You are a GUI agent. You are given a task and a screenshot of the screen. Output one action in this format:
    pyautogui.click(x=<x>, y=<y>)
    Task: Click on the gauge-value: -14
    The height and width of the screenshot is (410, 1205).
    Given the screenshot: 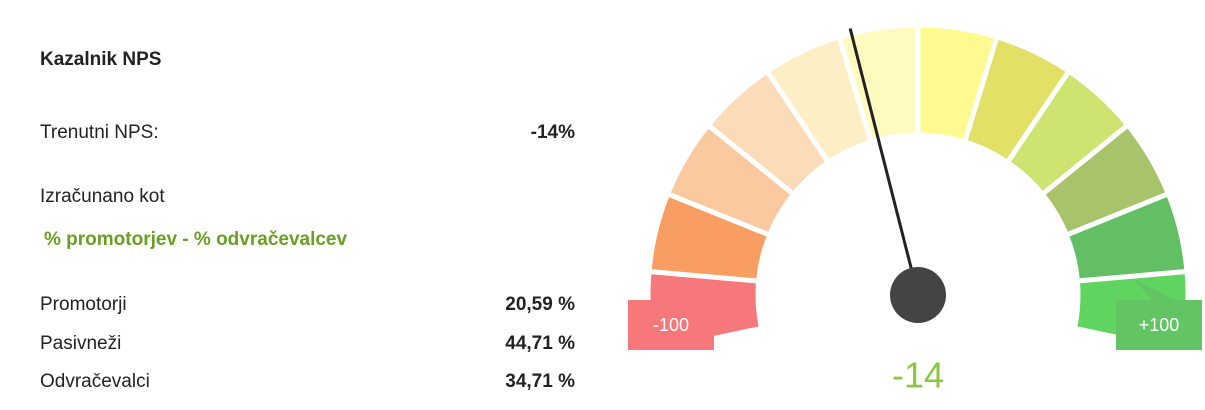 What is the action you would take?
    pyautogui.click(x=918, y=375)
    